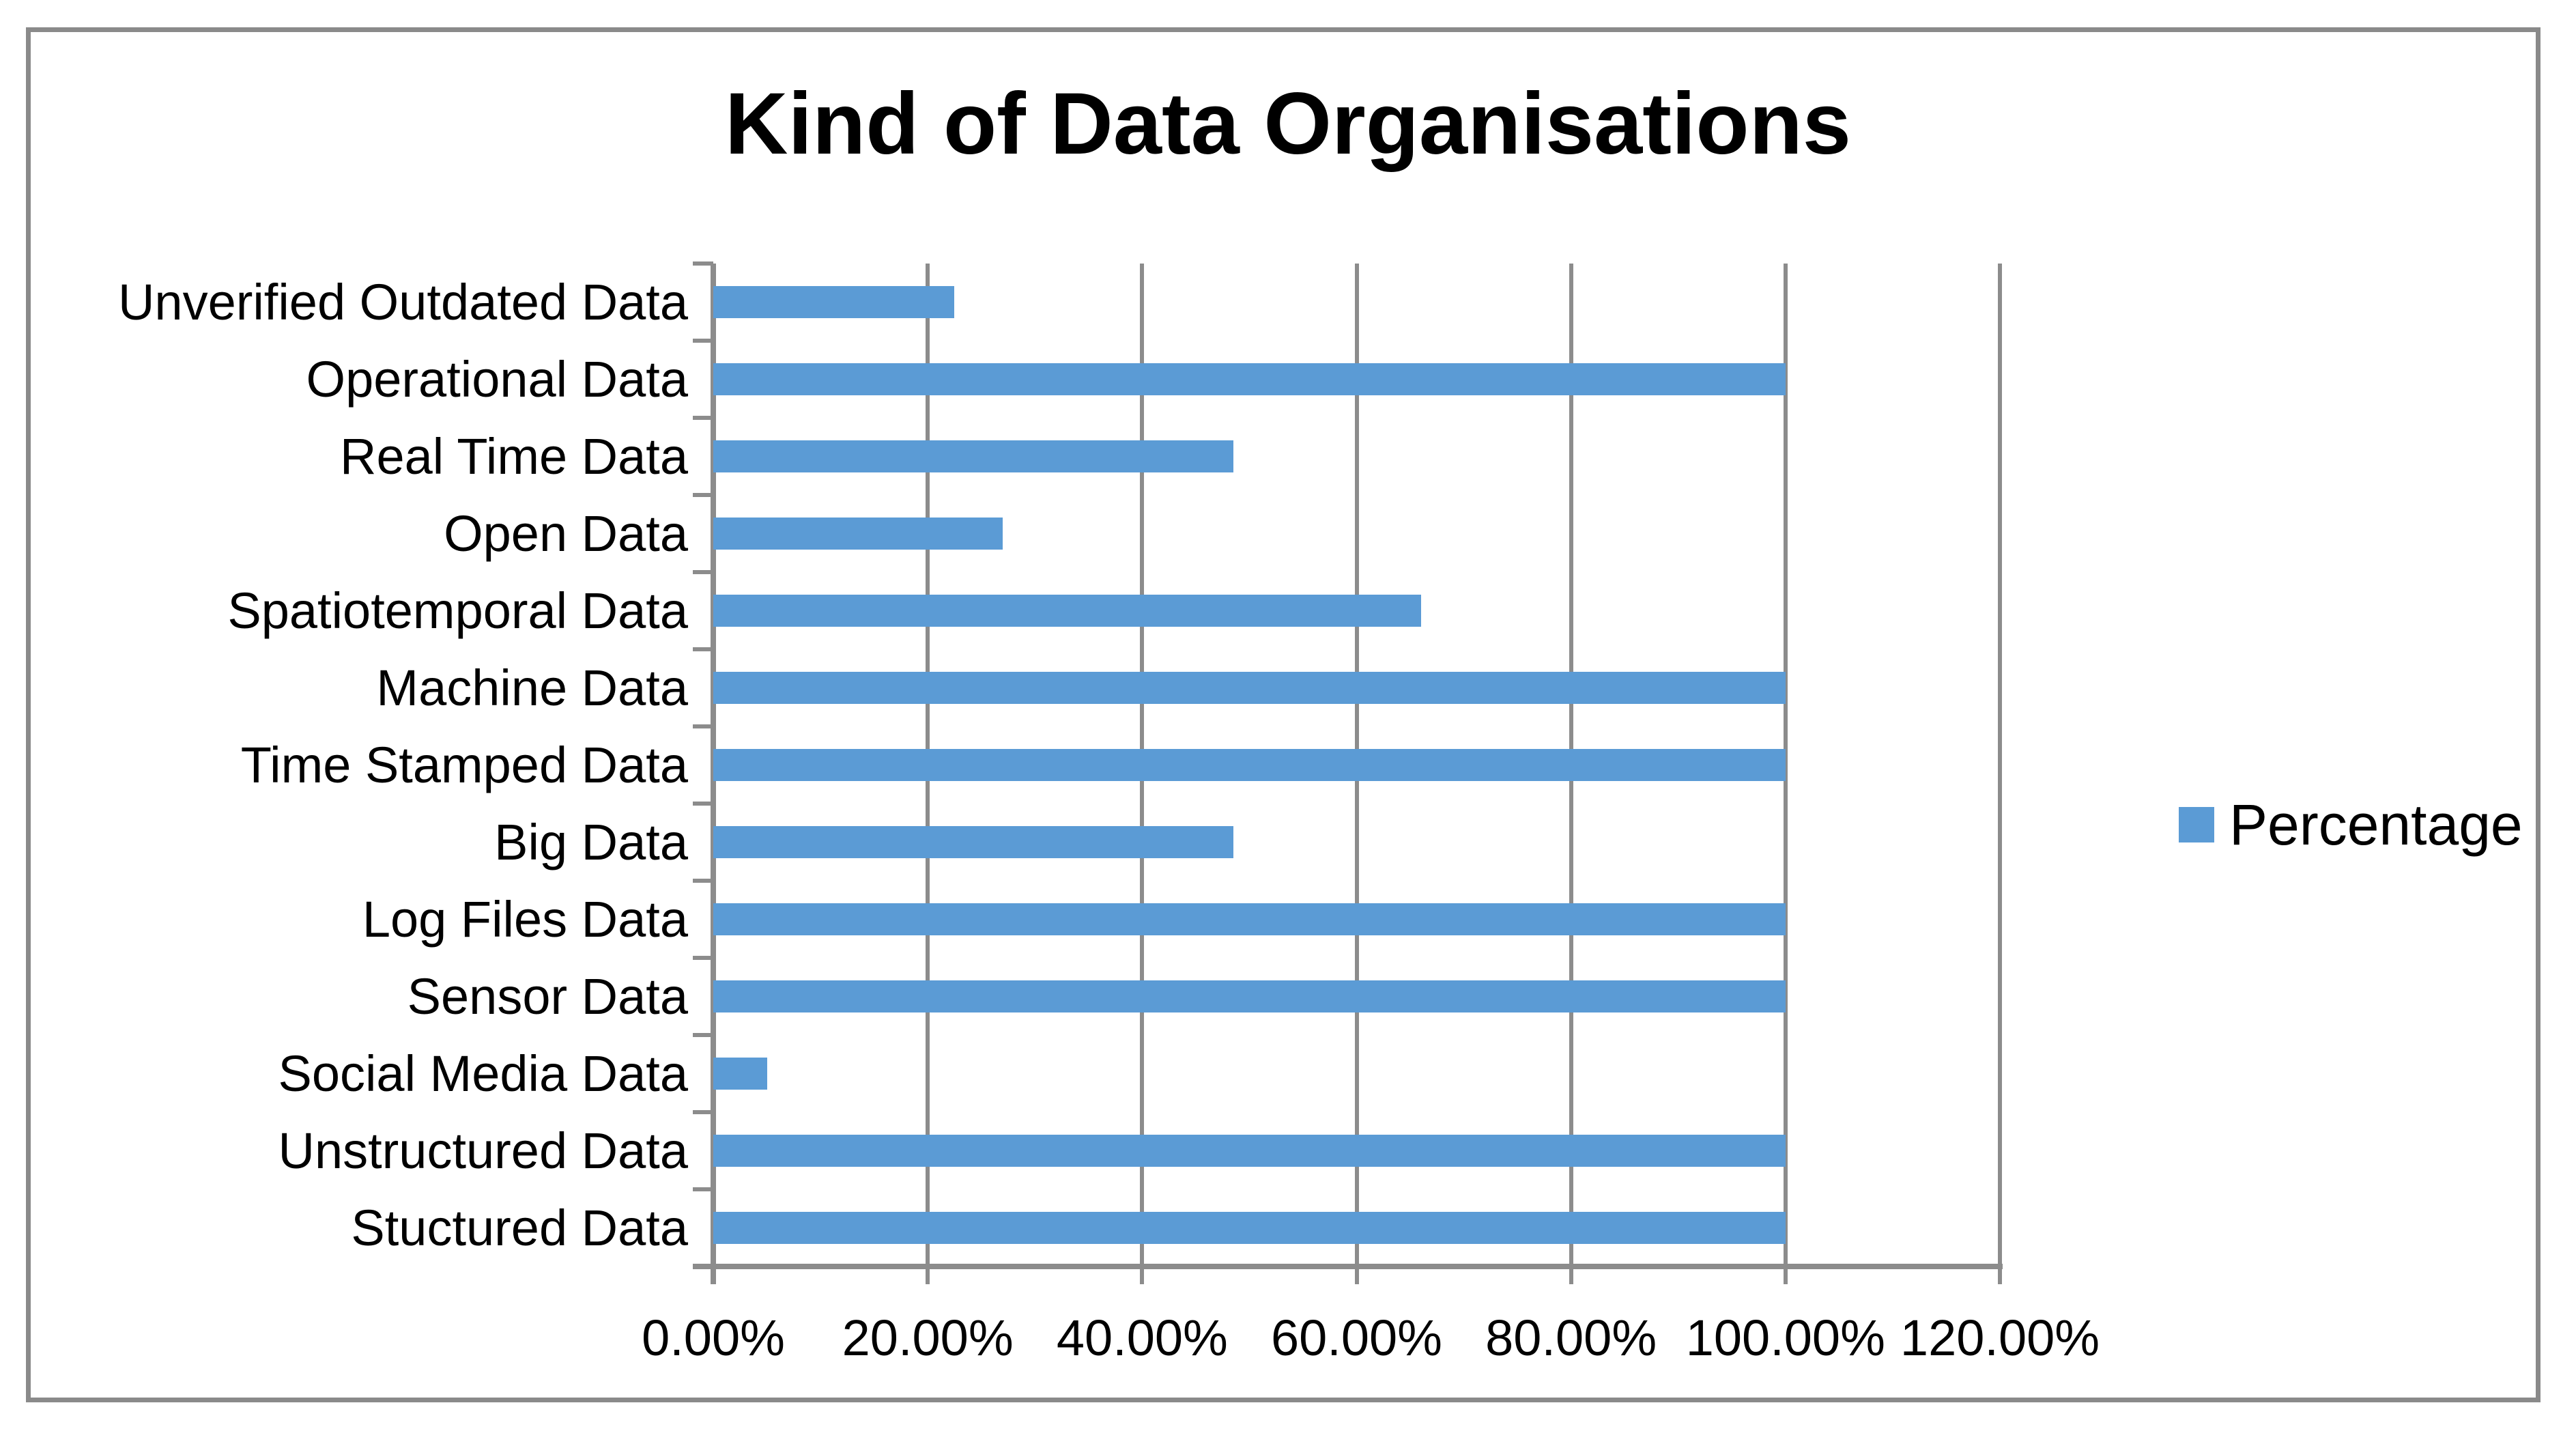  What do you see at coordinates (1348, 1267) in the screenshot?
I see `x-axis-line` at bounding box center [1348, 1267].